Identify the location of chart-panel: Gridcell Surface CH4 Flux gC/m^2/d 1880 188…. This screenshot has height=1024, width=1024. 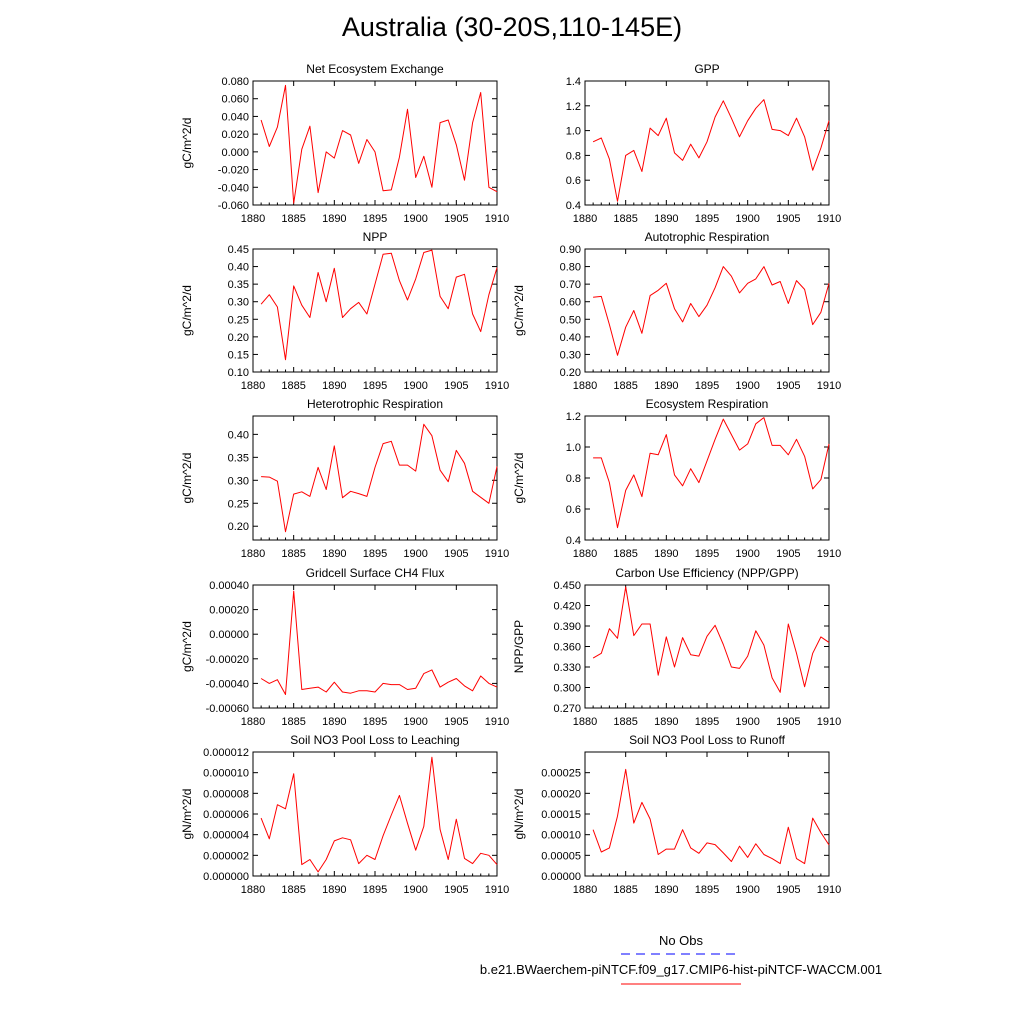
(344, 647).